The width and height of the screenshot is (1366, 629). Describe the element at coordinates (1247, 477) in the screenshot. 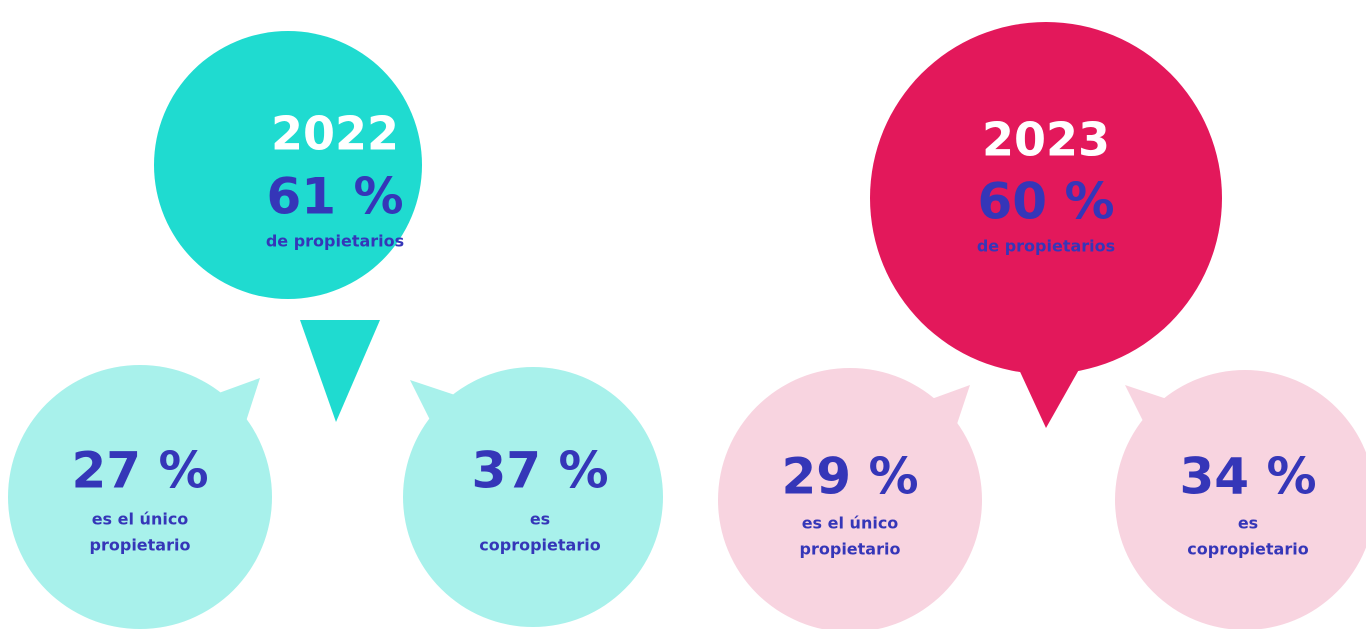

I see `percent: 34 %` at that location.